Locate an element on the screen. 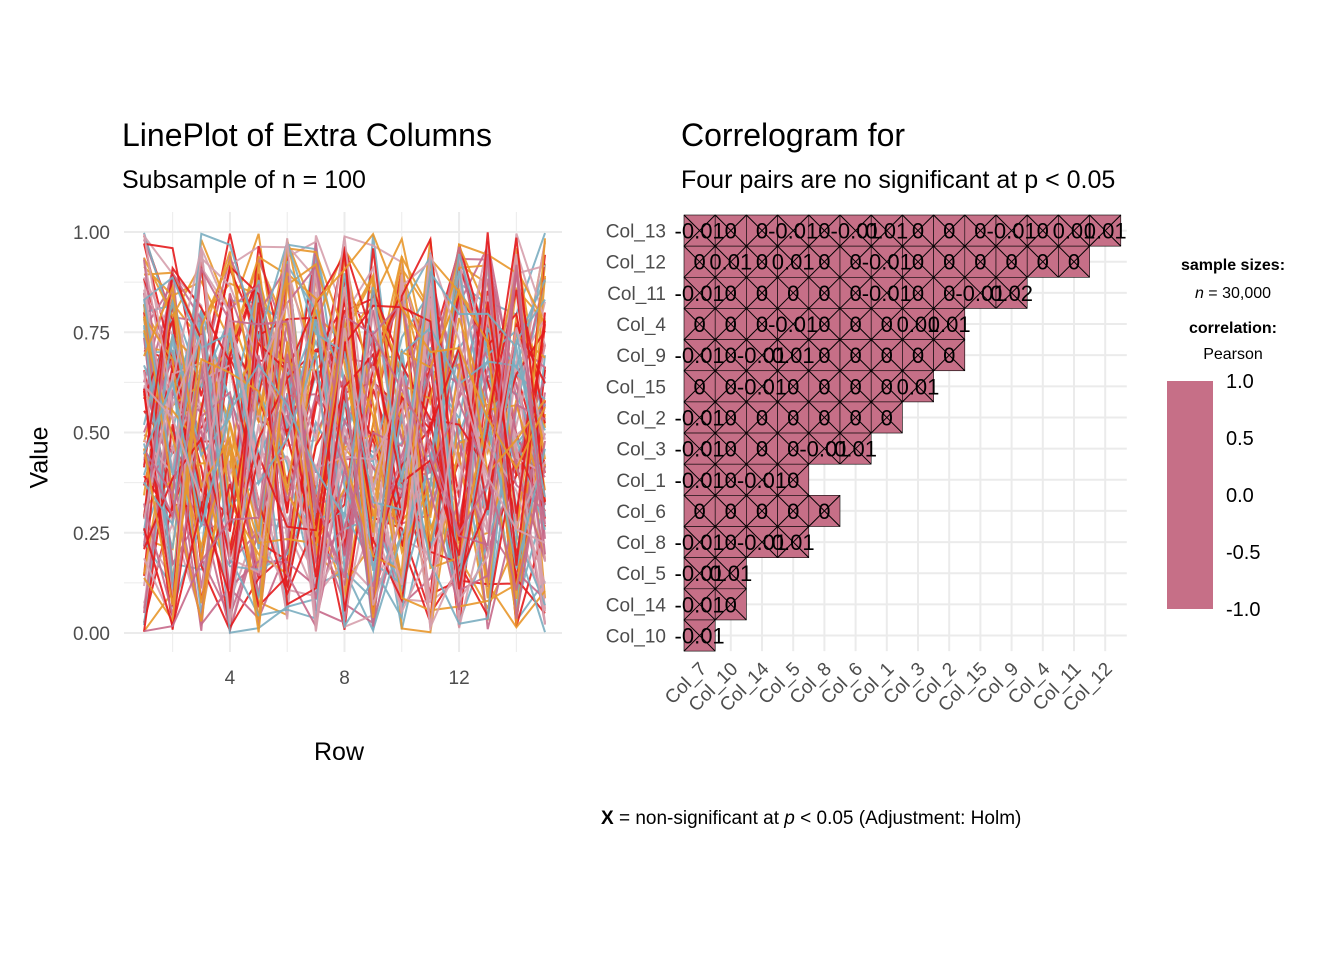 The image size is (1344, 960). y-tick-label: 1.00 is located at coordinates (91, 233).